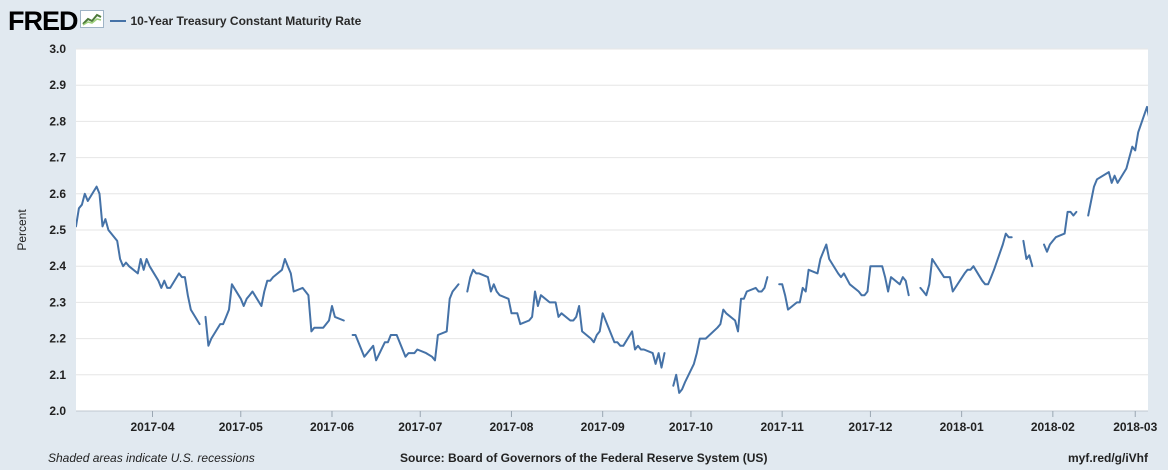 The width and height of the screenshot is (1168, 470). Describe the element at coordinates (246, 21) in the screenshot. I see `legend-label: 10-Year Treasury Constant Maturity Rate` at that location.